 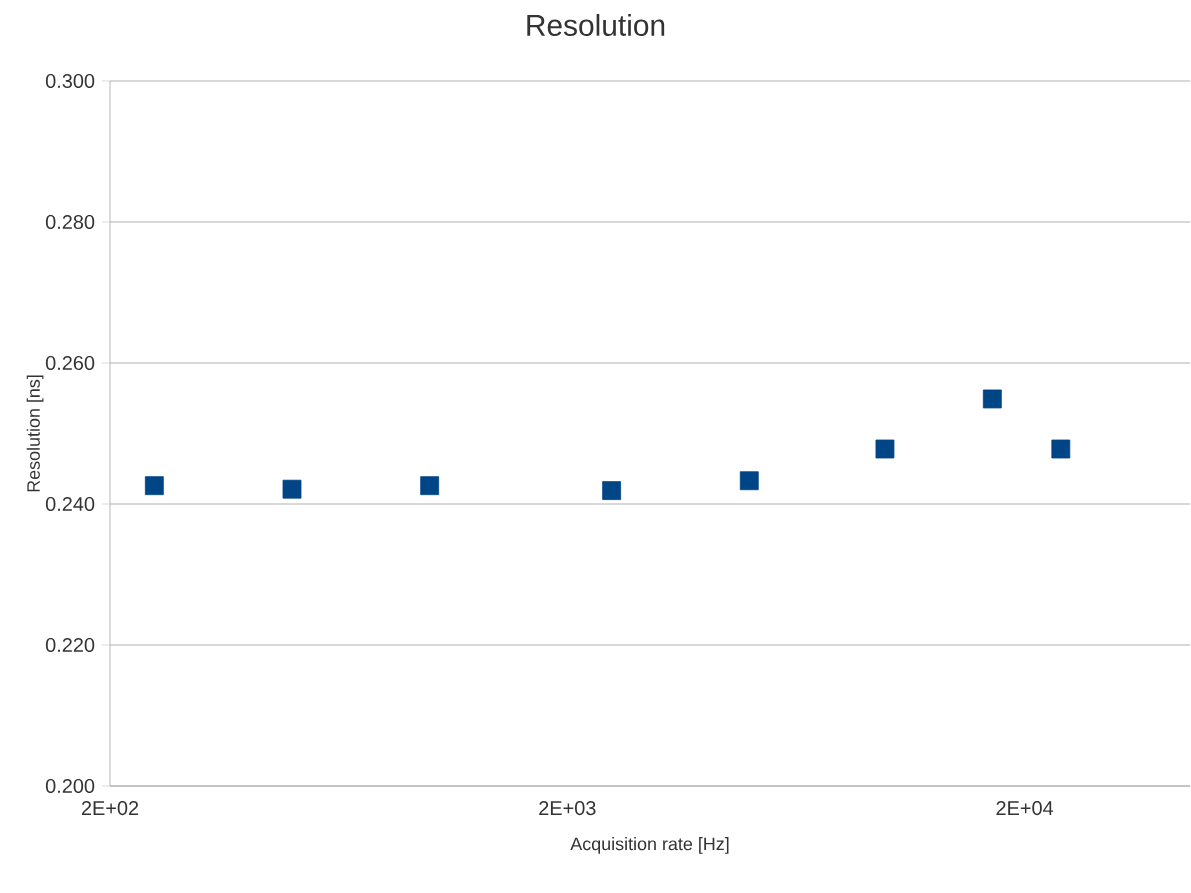 What do you see at coordinates (567, 808) in the screenshot?
I see `x-tick-label: 2E+03` at bounding box center [567, 808].